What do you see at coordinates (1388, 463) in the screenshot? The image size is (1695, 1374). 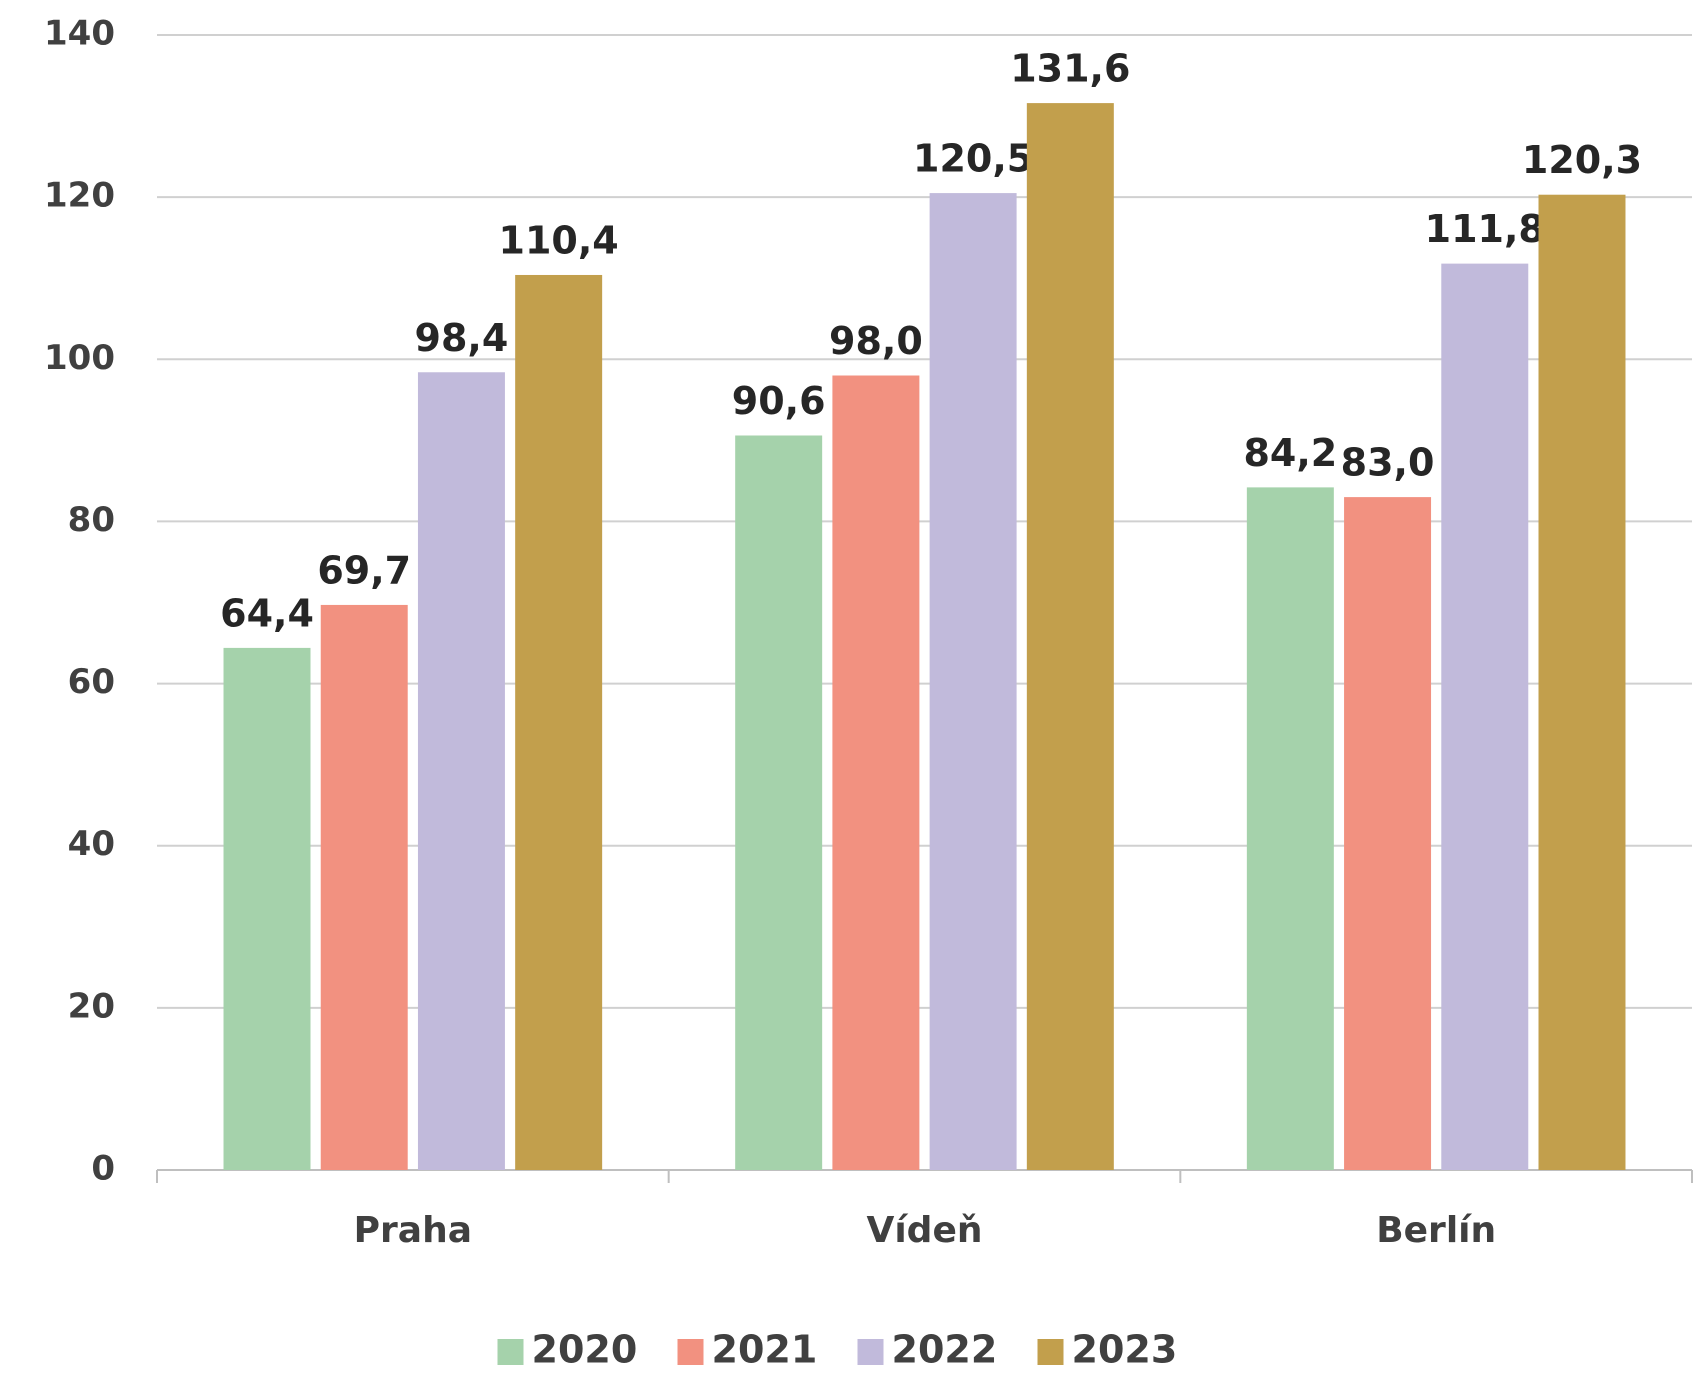 I see `data-label: 83,0` at bounding box center [1388, 463].